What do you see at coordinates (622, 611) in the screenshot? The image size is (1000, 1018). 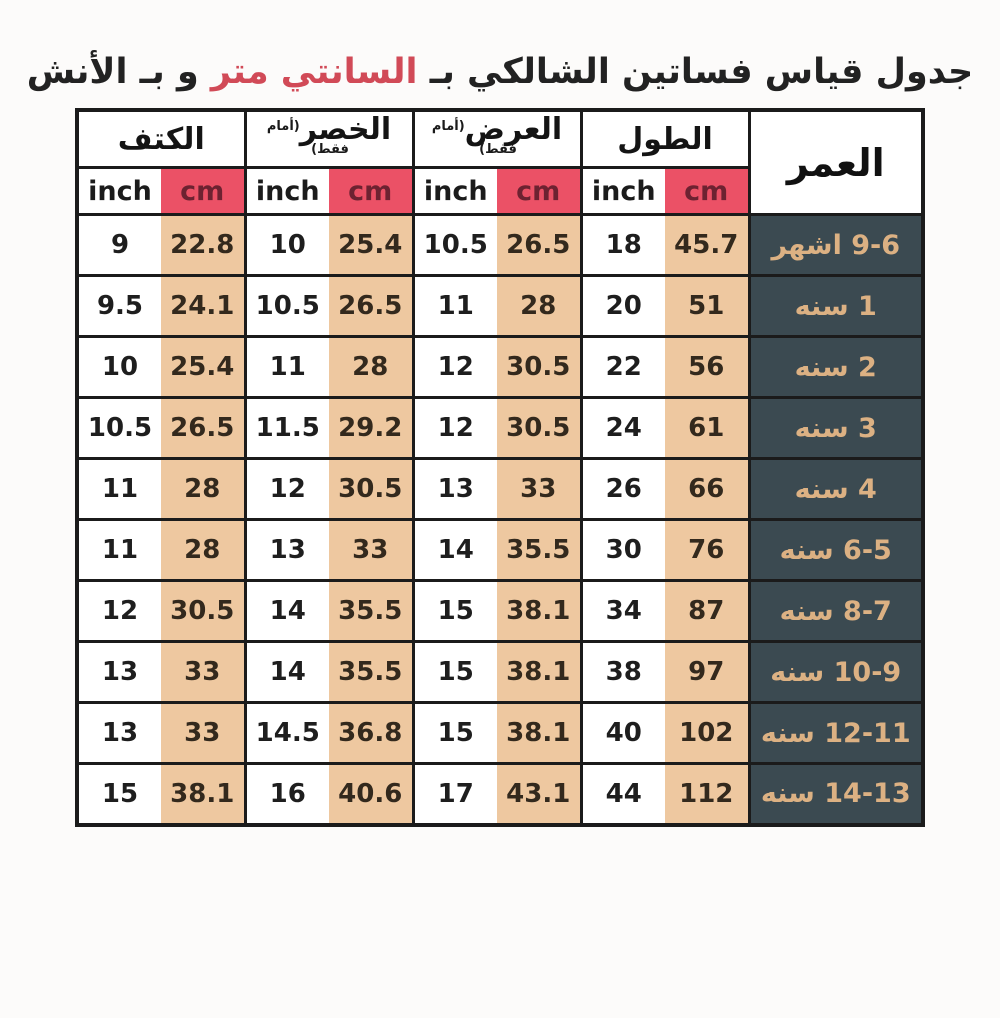 I see `length-inch-cell: 34` at bounding box center [622, 611].